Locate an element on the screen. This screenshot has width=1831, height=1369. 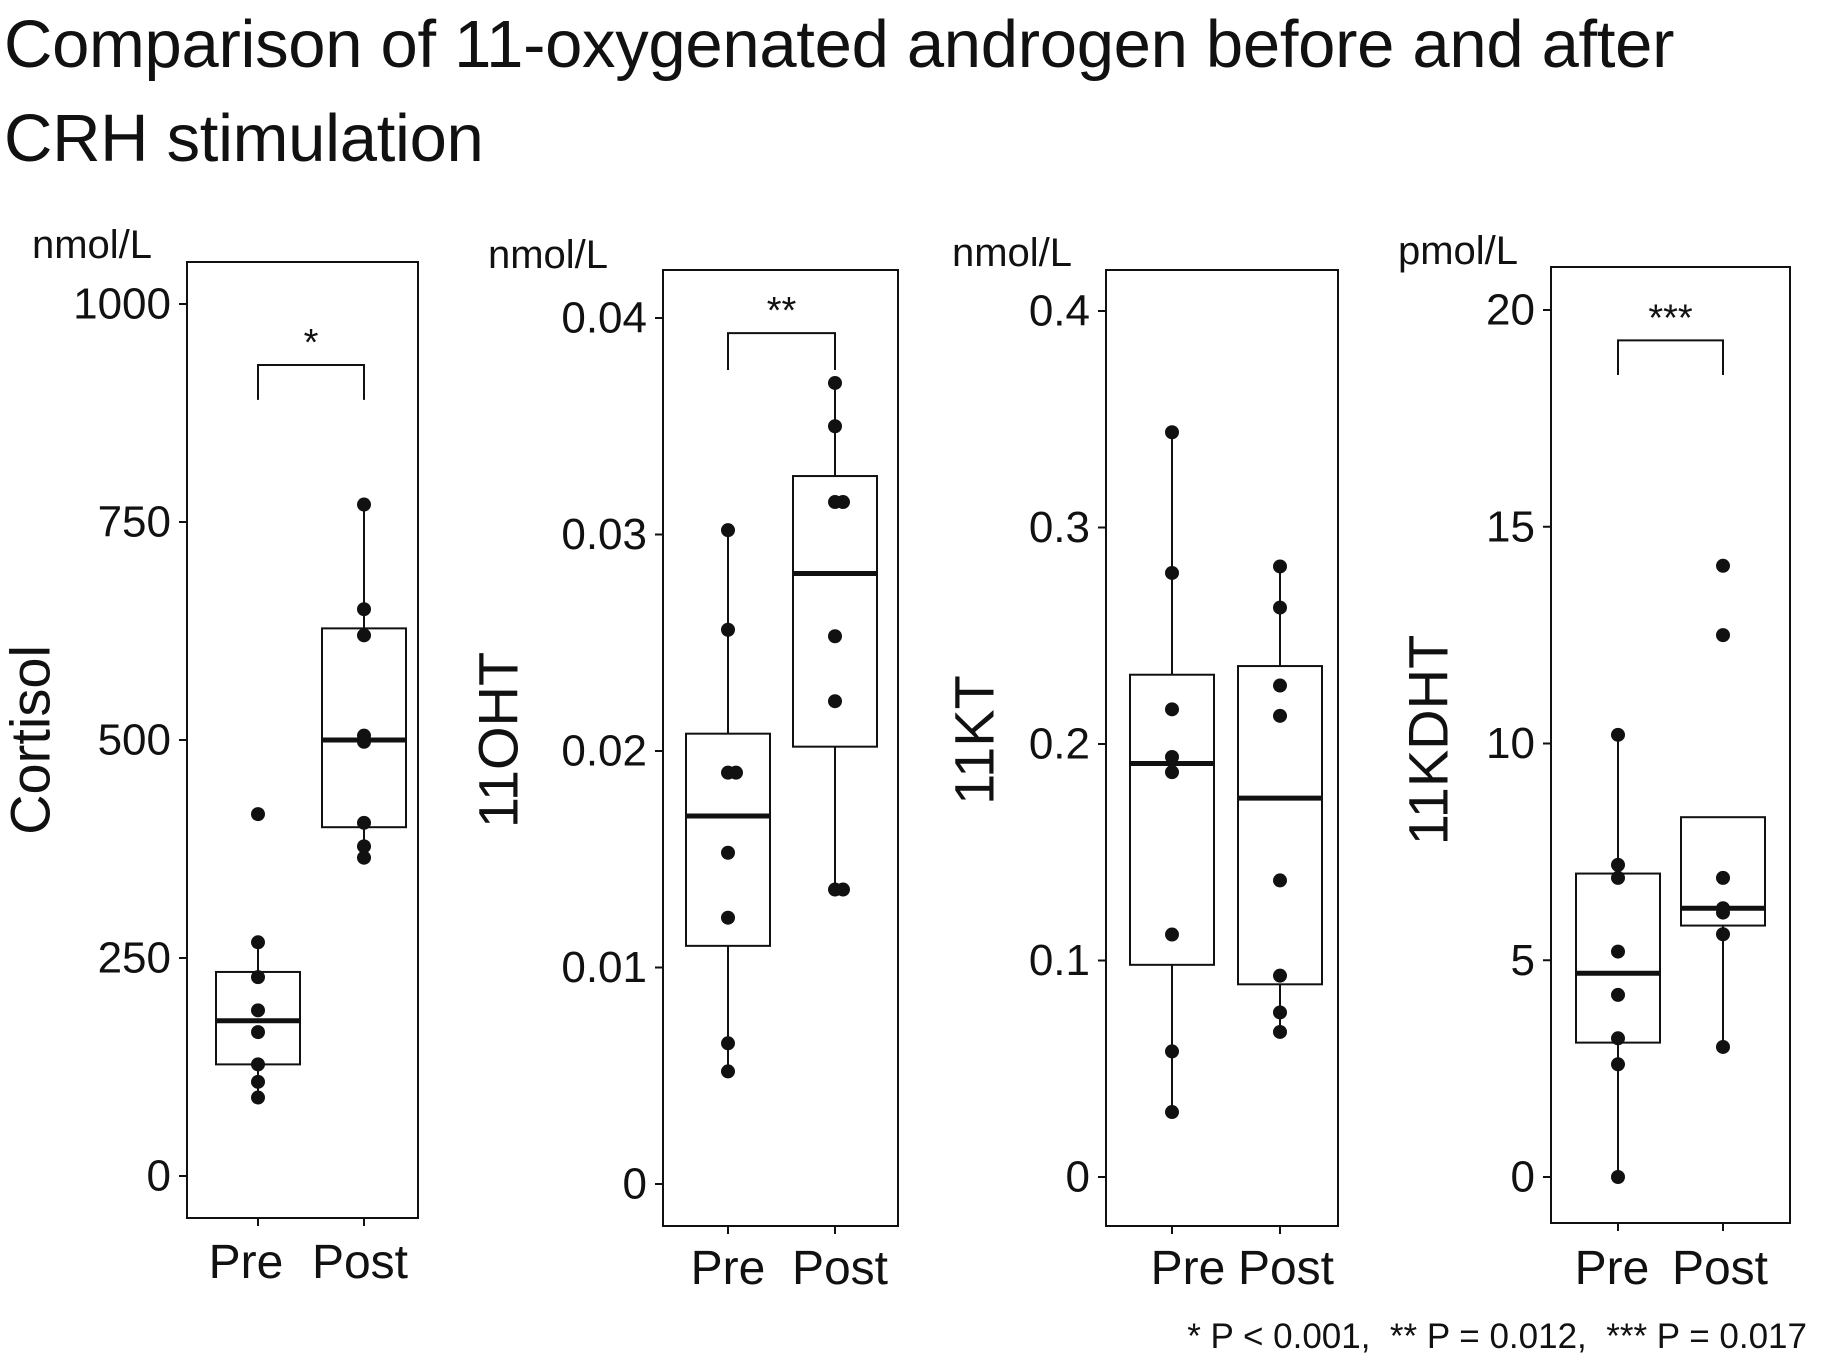
y-tick-label: 0.03 is located at coordinates (604, 534).